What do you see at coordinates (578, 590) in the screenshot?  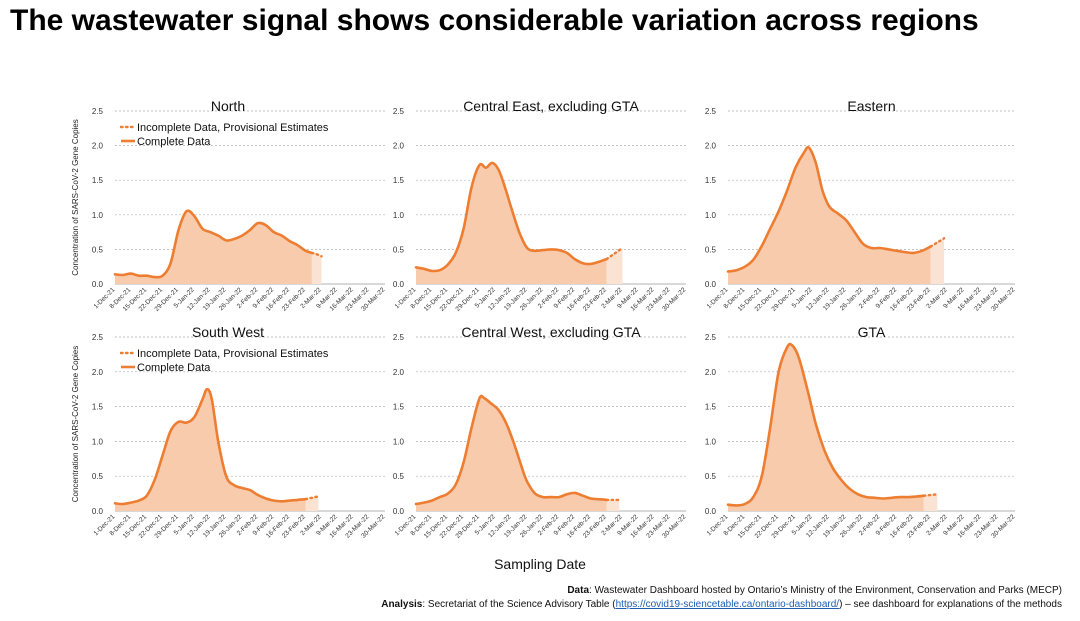 I see `data-source-label: Data` at bounding box center [578, 590].